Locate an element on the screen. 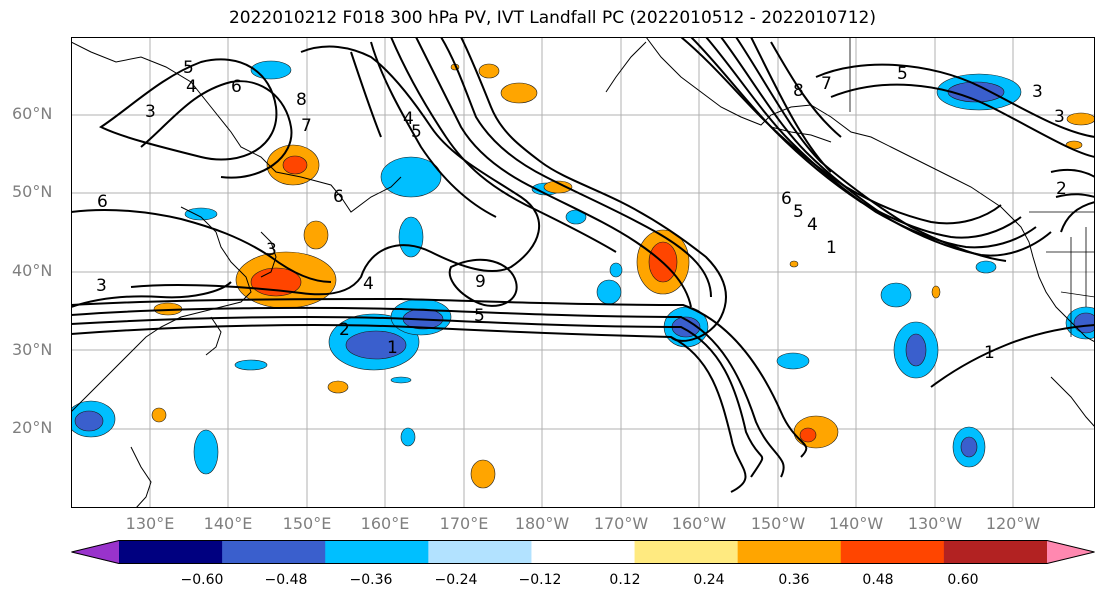 The image size is (1105, 601). contour-label: 9 is located at coordinates (480, 282).